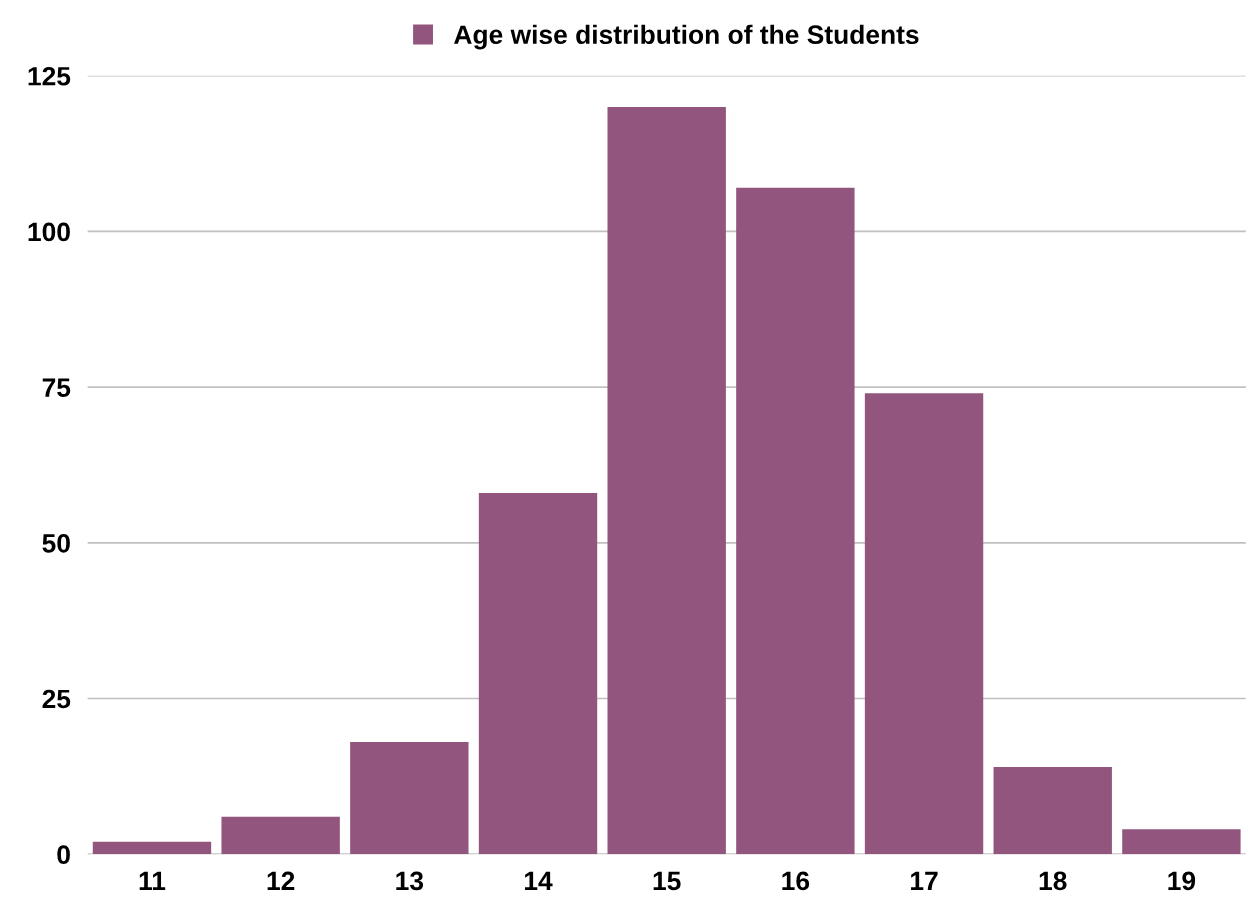 This screenshot has height=902, width=1252. Describe the element at coordinates (49, 76) in the screenshot. I see `y-tick-label: 125` at that location.